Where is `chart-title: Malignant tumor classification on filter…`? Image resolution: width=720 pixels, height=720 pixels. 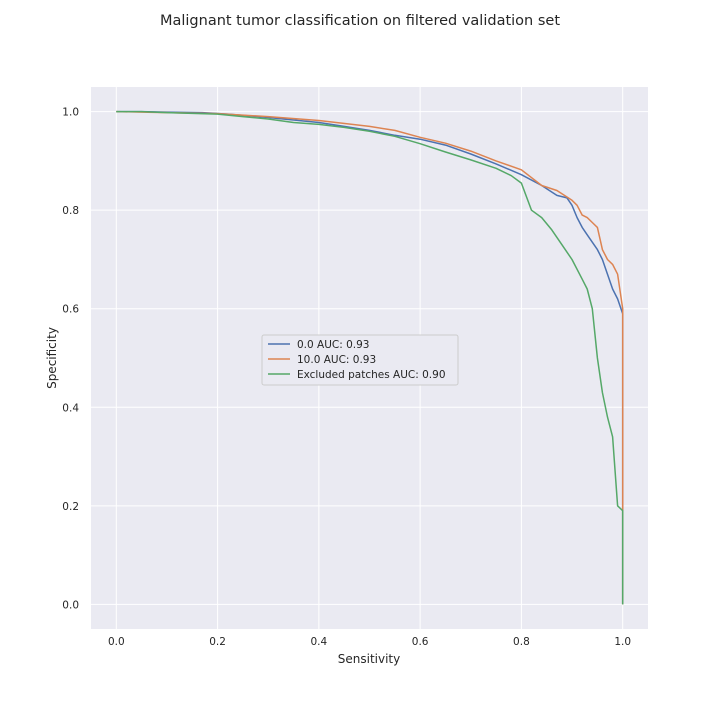 chart-title: Malignant tumor classification on filter… is located at coordinates (360, 21).